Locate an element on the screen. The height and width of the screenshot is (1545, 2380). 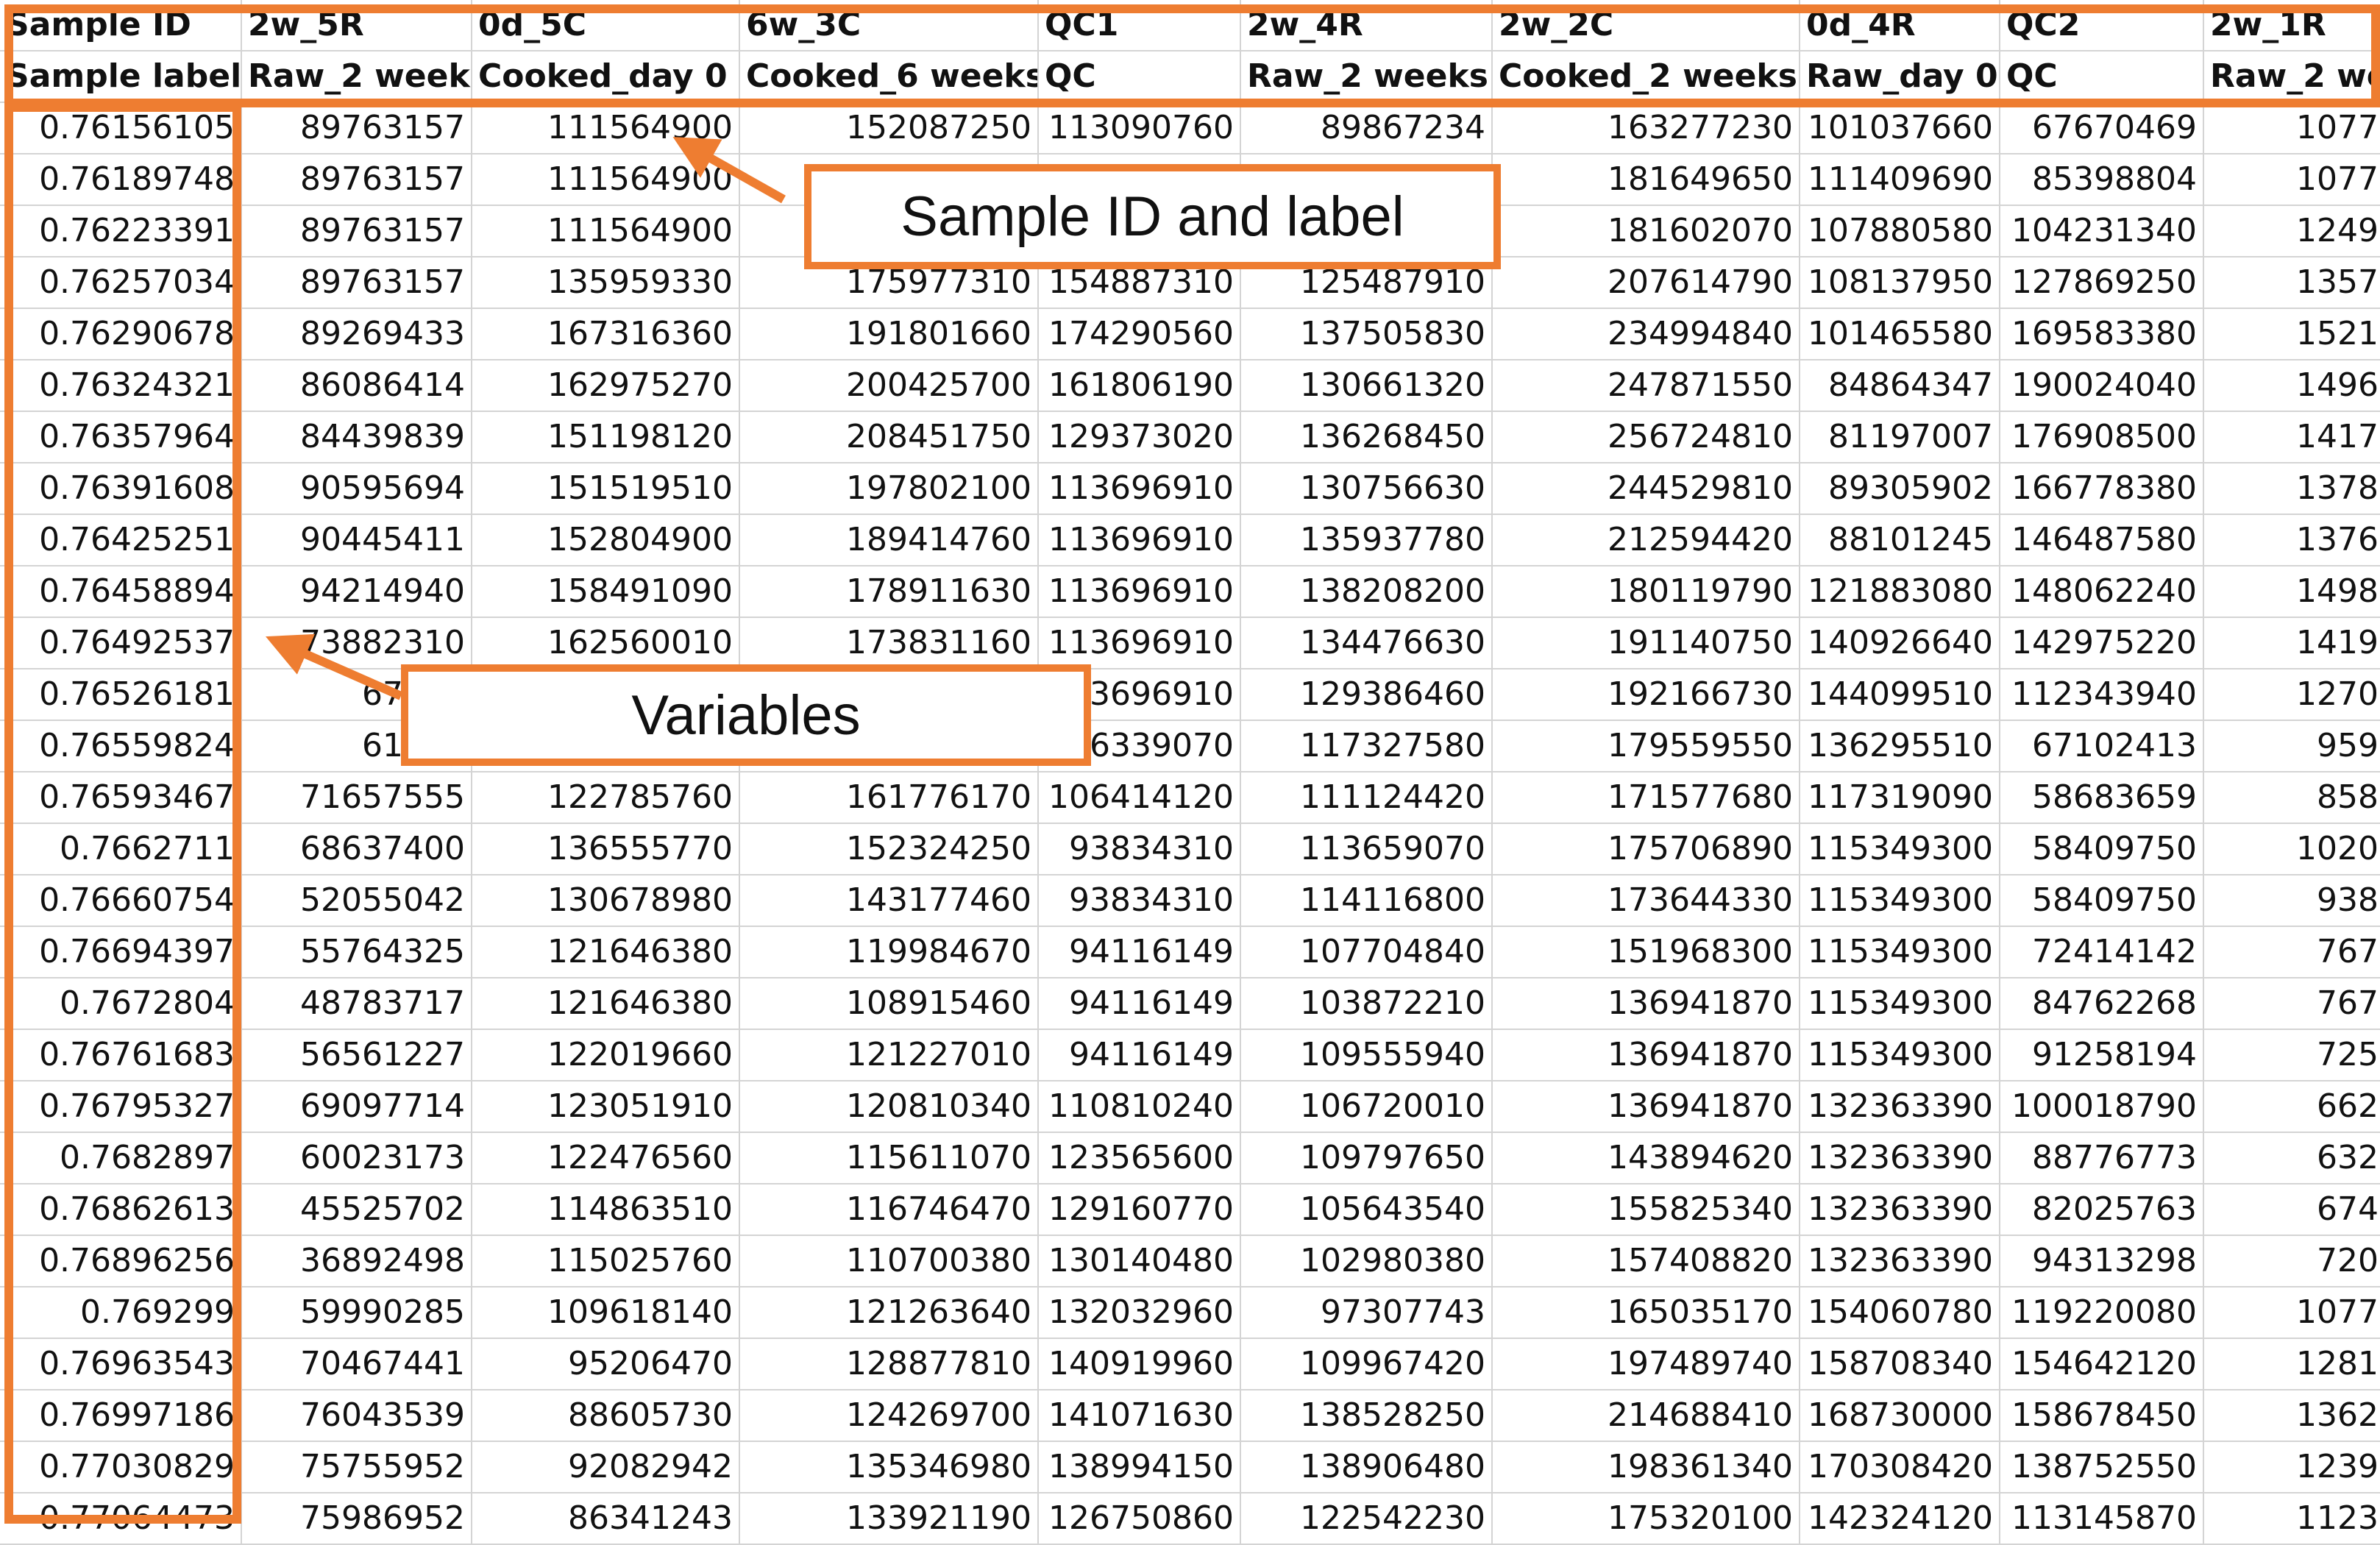
cell: 119220080 is located at coordinates (2102, 1313).